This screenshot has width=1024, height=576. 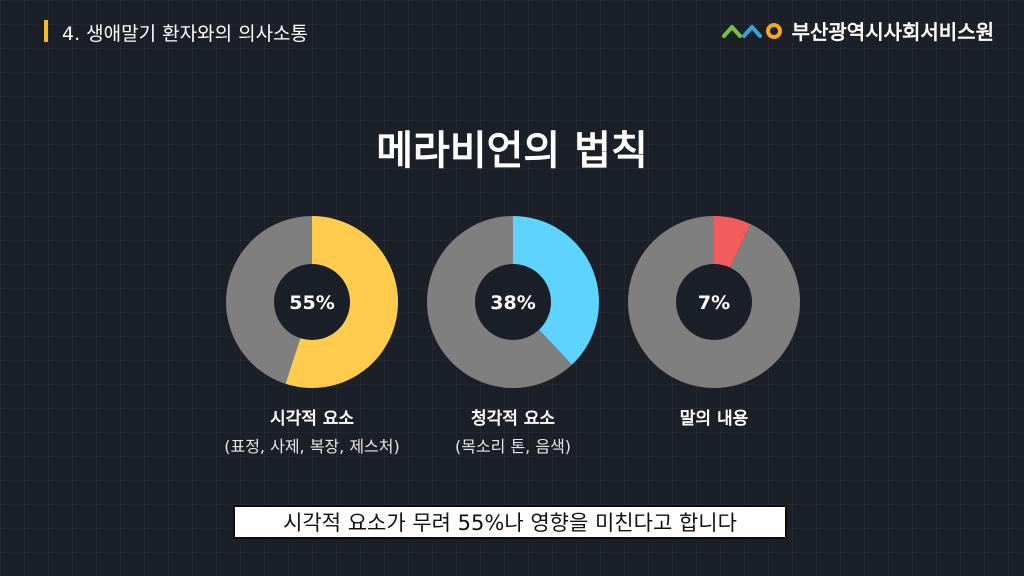 I want to click on logo: 부산광역시사회서비스원, so click(x=857, y=30).